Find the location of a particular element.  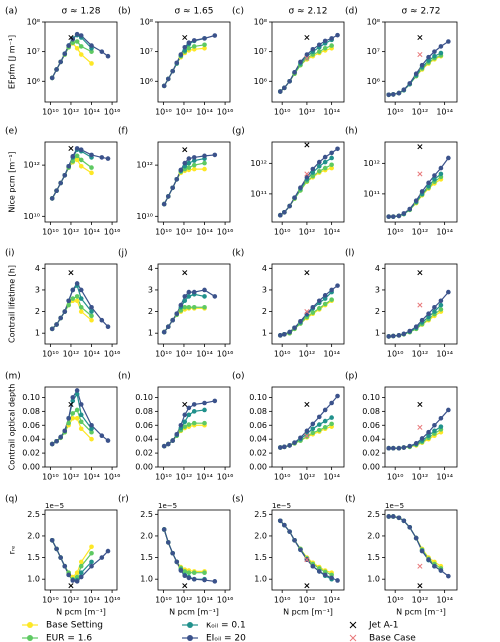

y-axis-label: Contrail lifetime [h] is located at coordinates (12, 304).